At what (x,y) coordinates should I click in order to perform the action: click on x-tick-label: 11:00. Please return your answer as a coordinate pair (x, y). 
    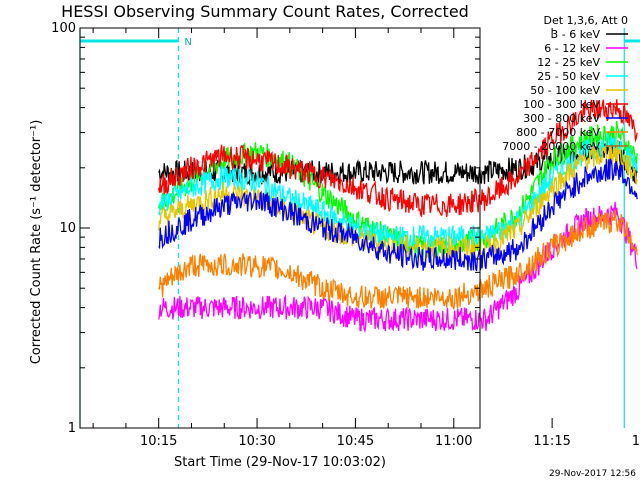
    Looking at the image, I should click on (453, 441).